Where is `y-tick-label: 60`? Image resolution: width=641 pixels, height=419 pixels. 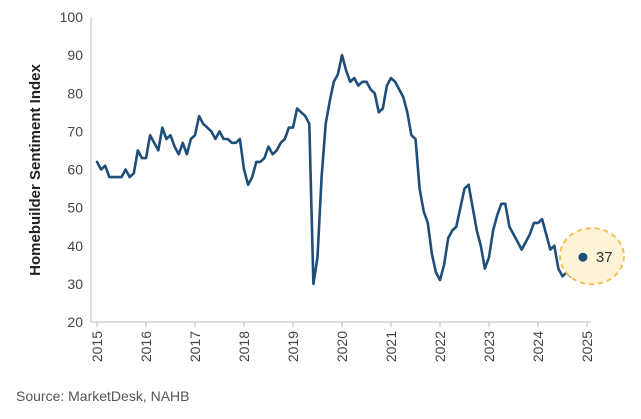
y-tick-label: 60 is located at coordinates (75, 170).